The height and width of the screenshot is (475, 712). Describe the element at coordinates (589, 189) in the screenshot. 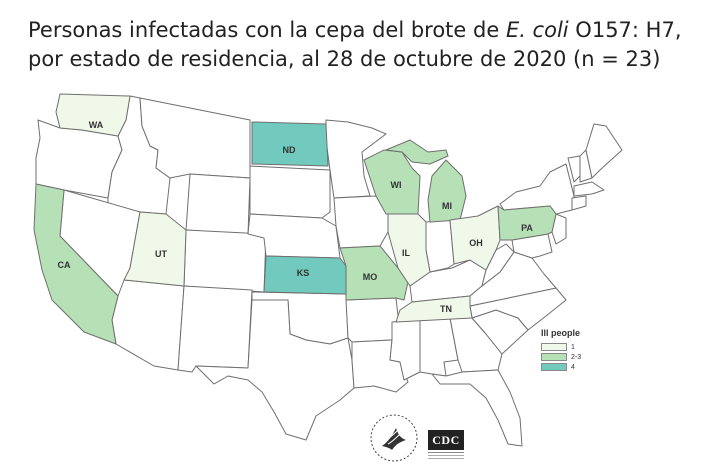

I see `state-MA` at that location.